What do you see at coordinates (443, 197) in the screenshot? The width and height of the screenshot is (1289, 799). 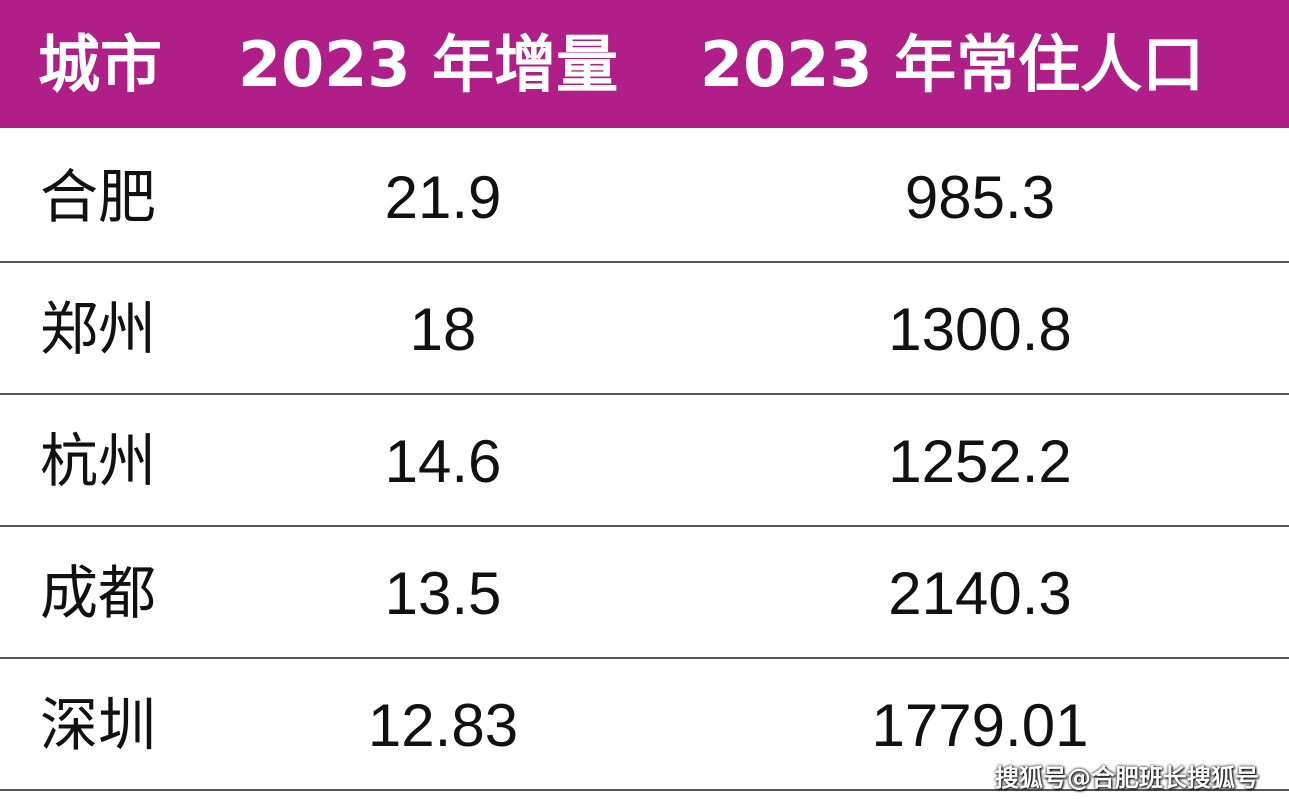 I see `value-cell: 21.9` at bounding box center [443, 197].